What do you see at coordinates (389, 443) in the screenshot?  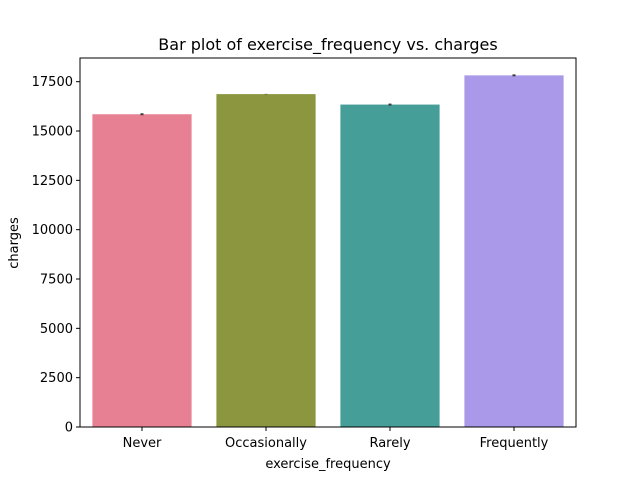 I see `x-tick-label: Rarely` at bounding box center [389, 443].